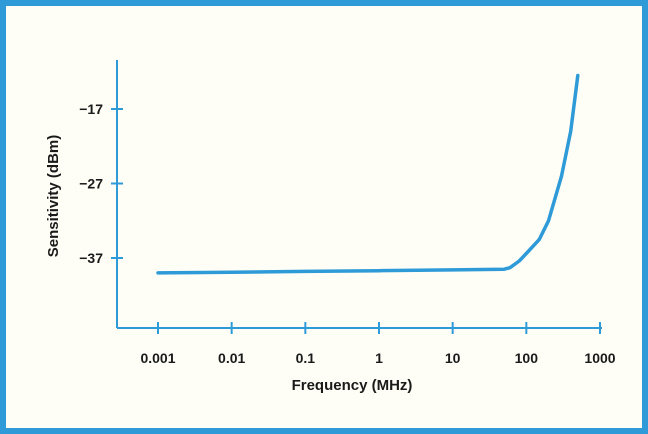 This screenshot has height=434, width=648. What do you see at coordinates (379, 358) in the screenshot?
I see `x-tick-label: 1` at bounding box center [379, 358].